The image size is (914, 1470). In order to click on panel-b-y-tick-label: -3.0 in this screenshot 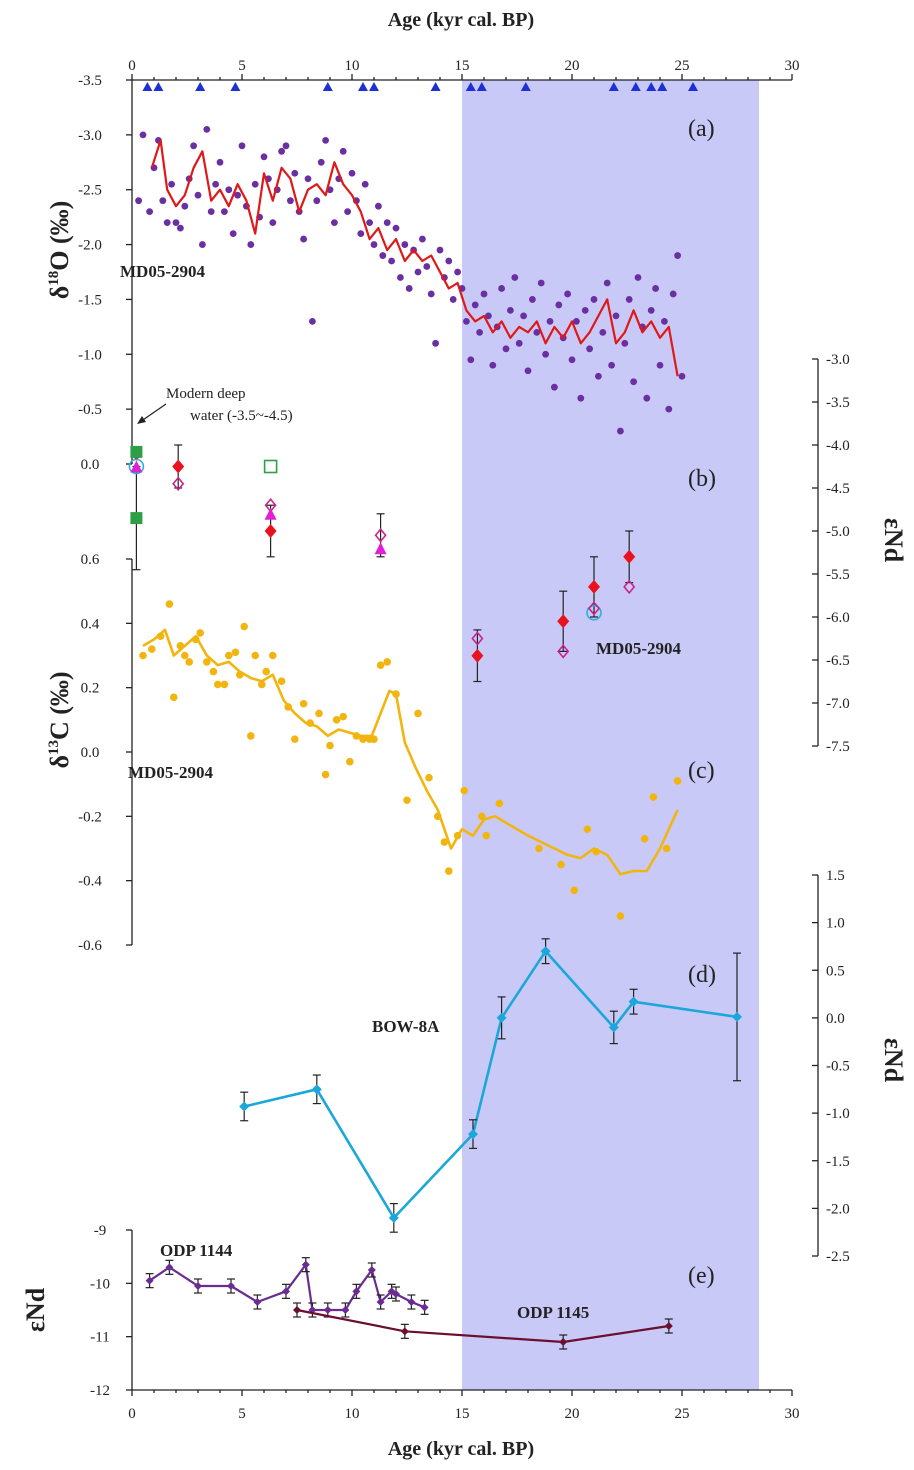, I will do `click(838, 360)`.